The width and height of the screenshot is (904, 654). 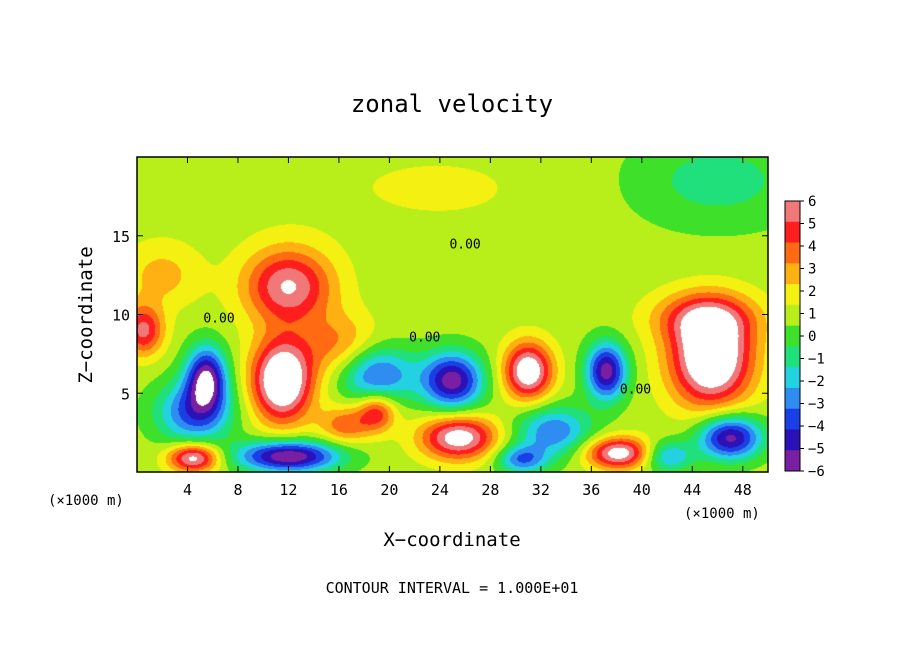 I want to click on colorbar: 6 5 4 3 2 1 0 −1 −2 −3 −4 −5 −6, so click(x=804, y=337).